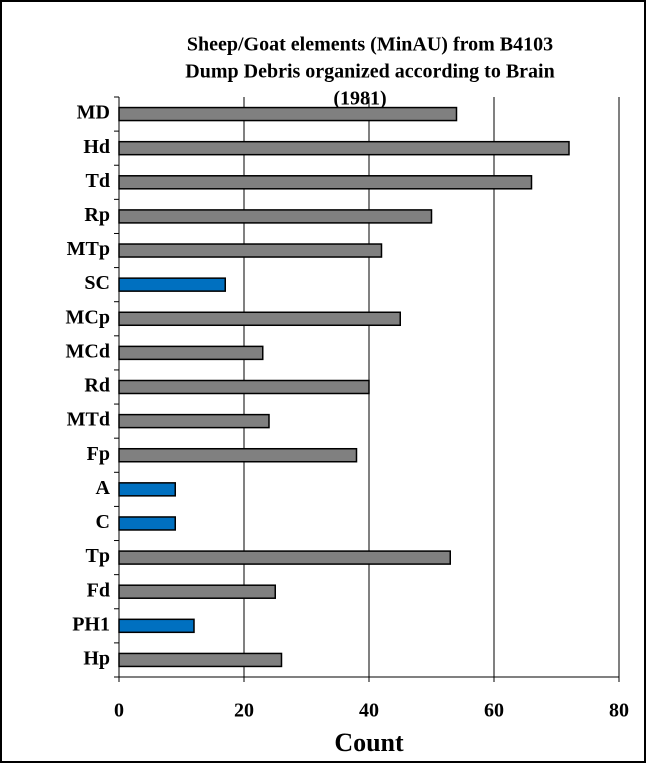 The width and height of the screenshot is (646, 768). I want to click on x-tick-label: 80, so click(619, 711).